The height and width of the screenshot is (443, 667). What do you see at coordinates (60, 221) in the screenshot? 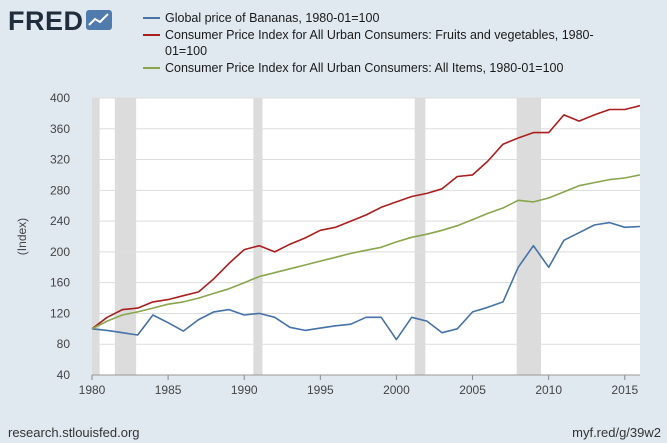
I see `y-tick-label-240: 240` at bounding box center [60, 221].